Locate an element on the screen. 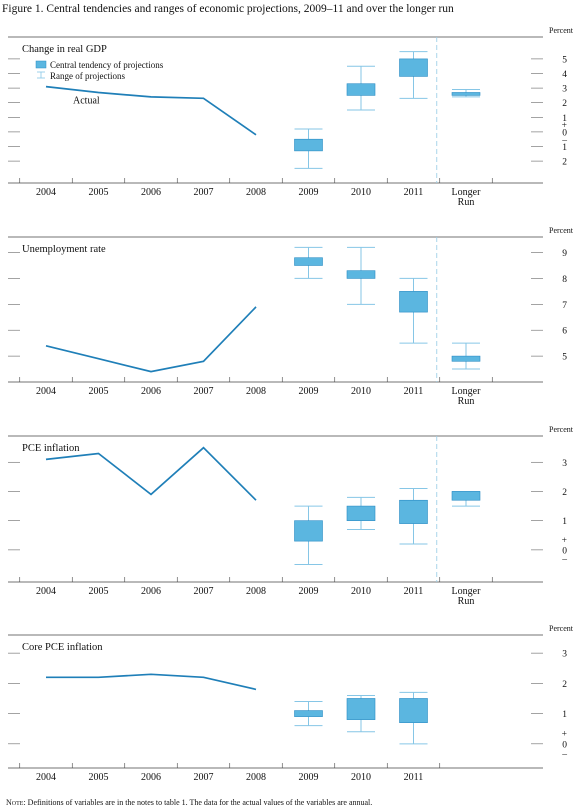 This screenshot has width=578, height=812. y-tick-label: 3 is located at coordinates (564, 464).